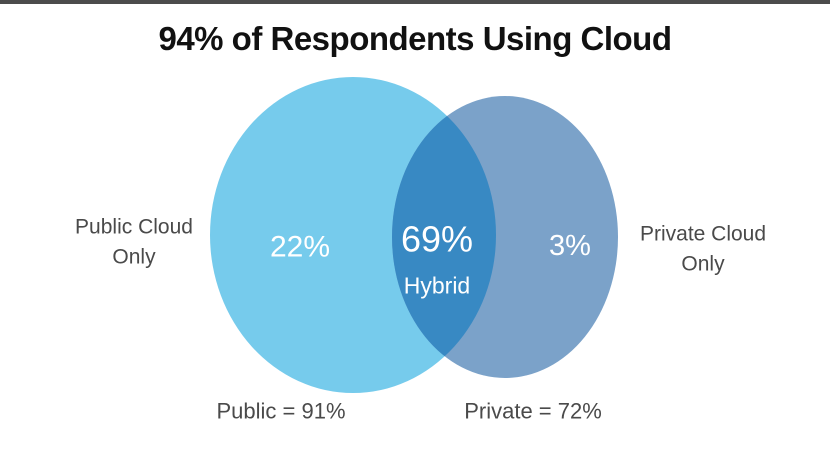 This screenshot has width=830, height=454. I want to click on private-total-label: Private = 72%, so click(533, 411).